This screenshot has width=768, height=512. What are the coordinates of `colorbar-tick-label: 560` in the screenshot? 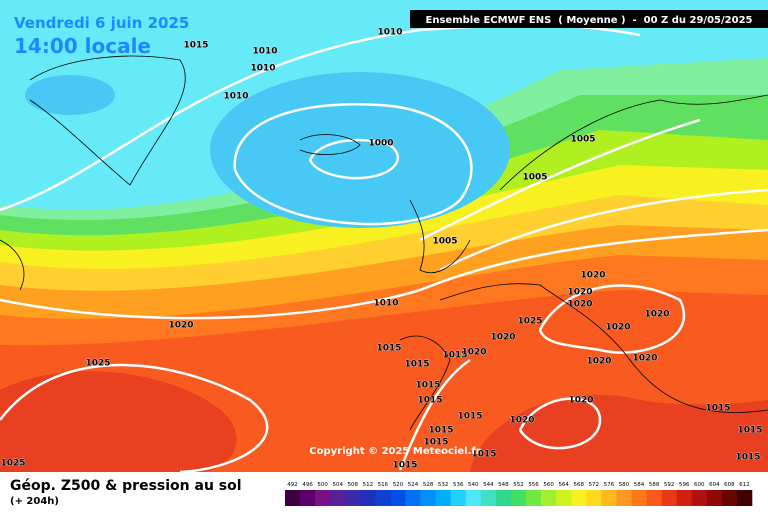 It's located at (548, 485).